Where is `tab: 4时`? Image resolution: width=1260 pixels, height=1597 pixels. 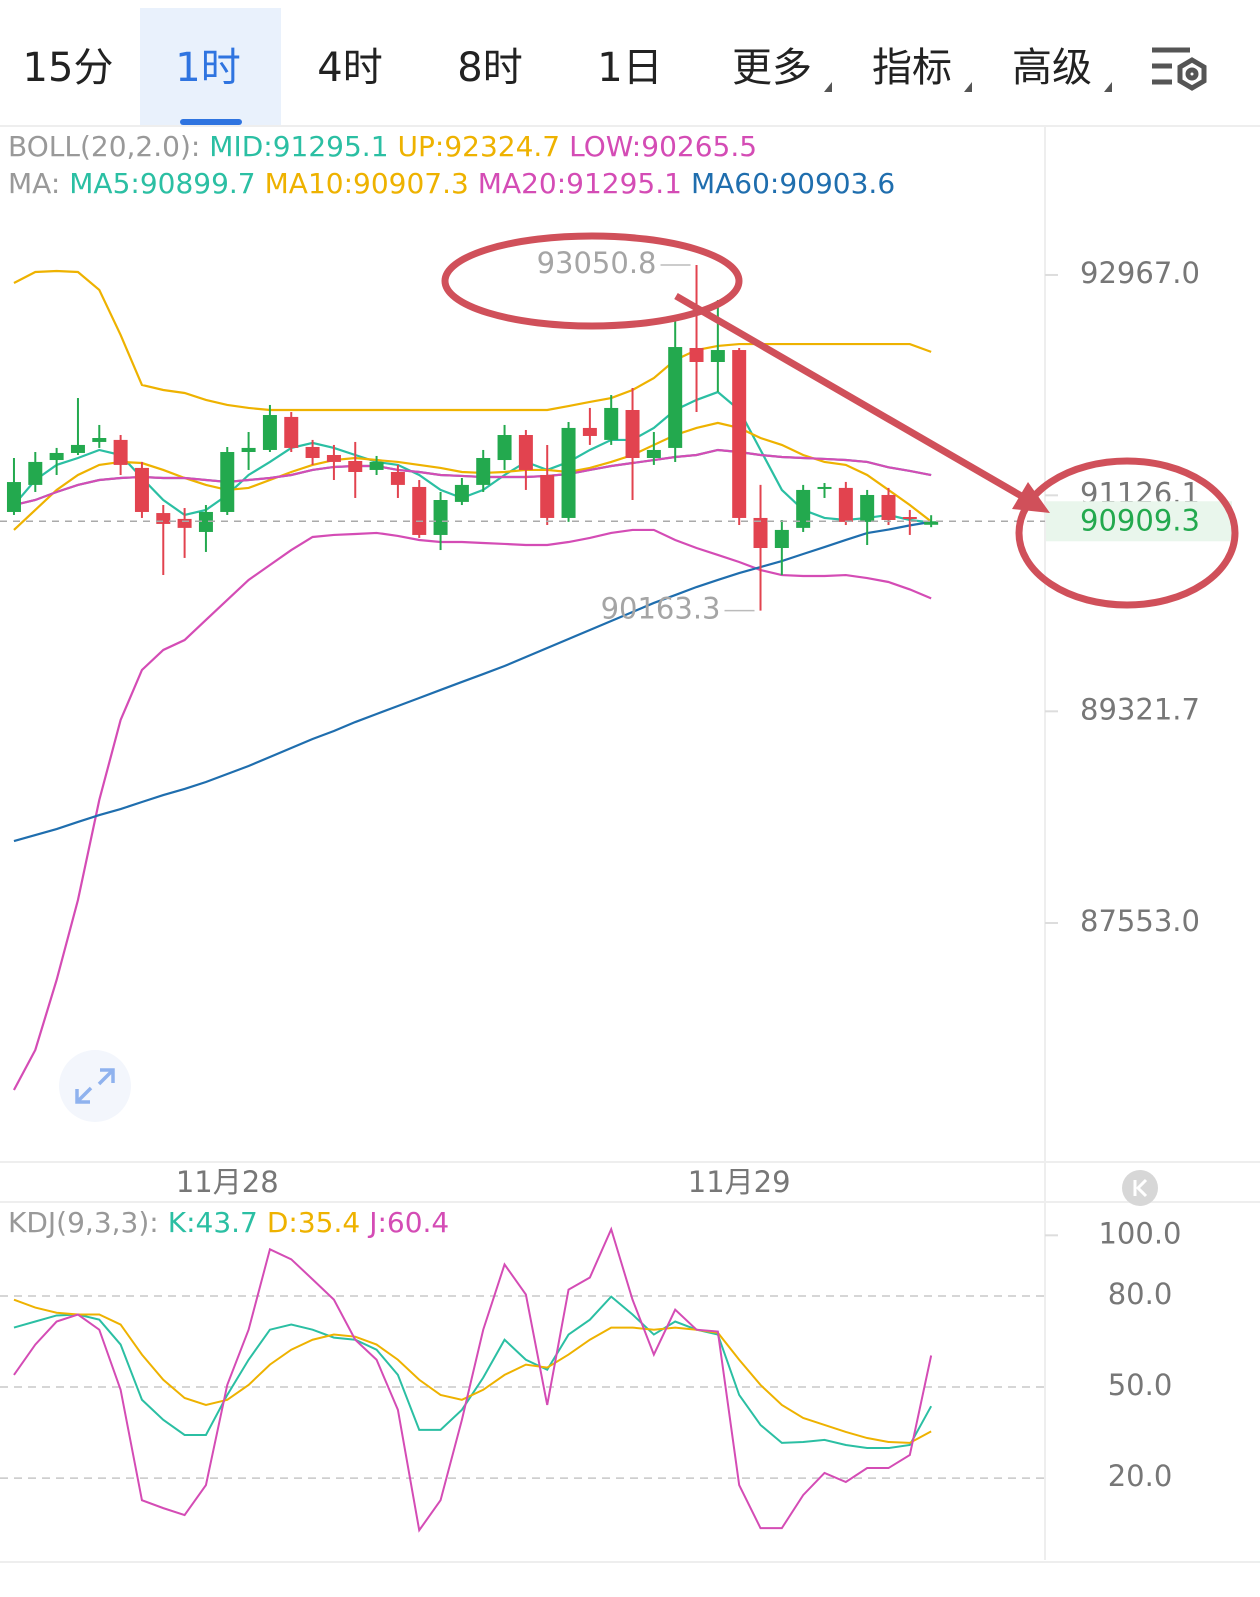
tab: 4时 is located at coordinates (349, 68).